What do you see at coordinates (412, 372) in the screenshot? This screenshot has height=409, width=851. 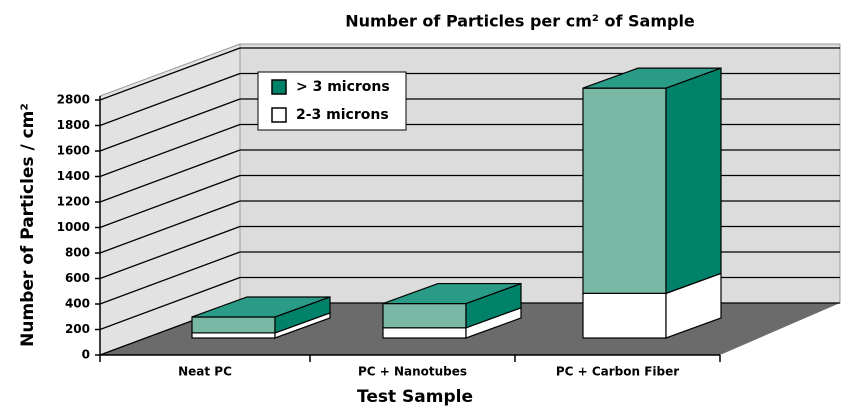 I see `x-tick-label: PC + Nanotubes` at bounding box center [412, 372].